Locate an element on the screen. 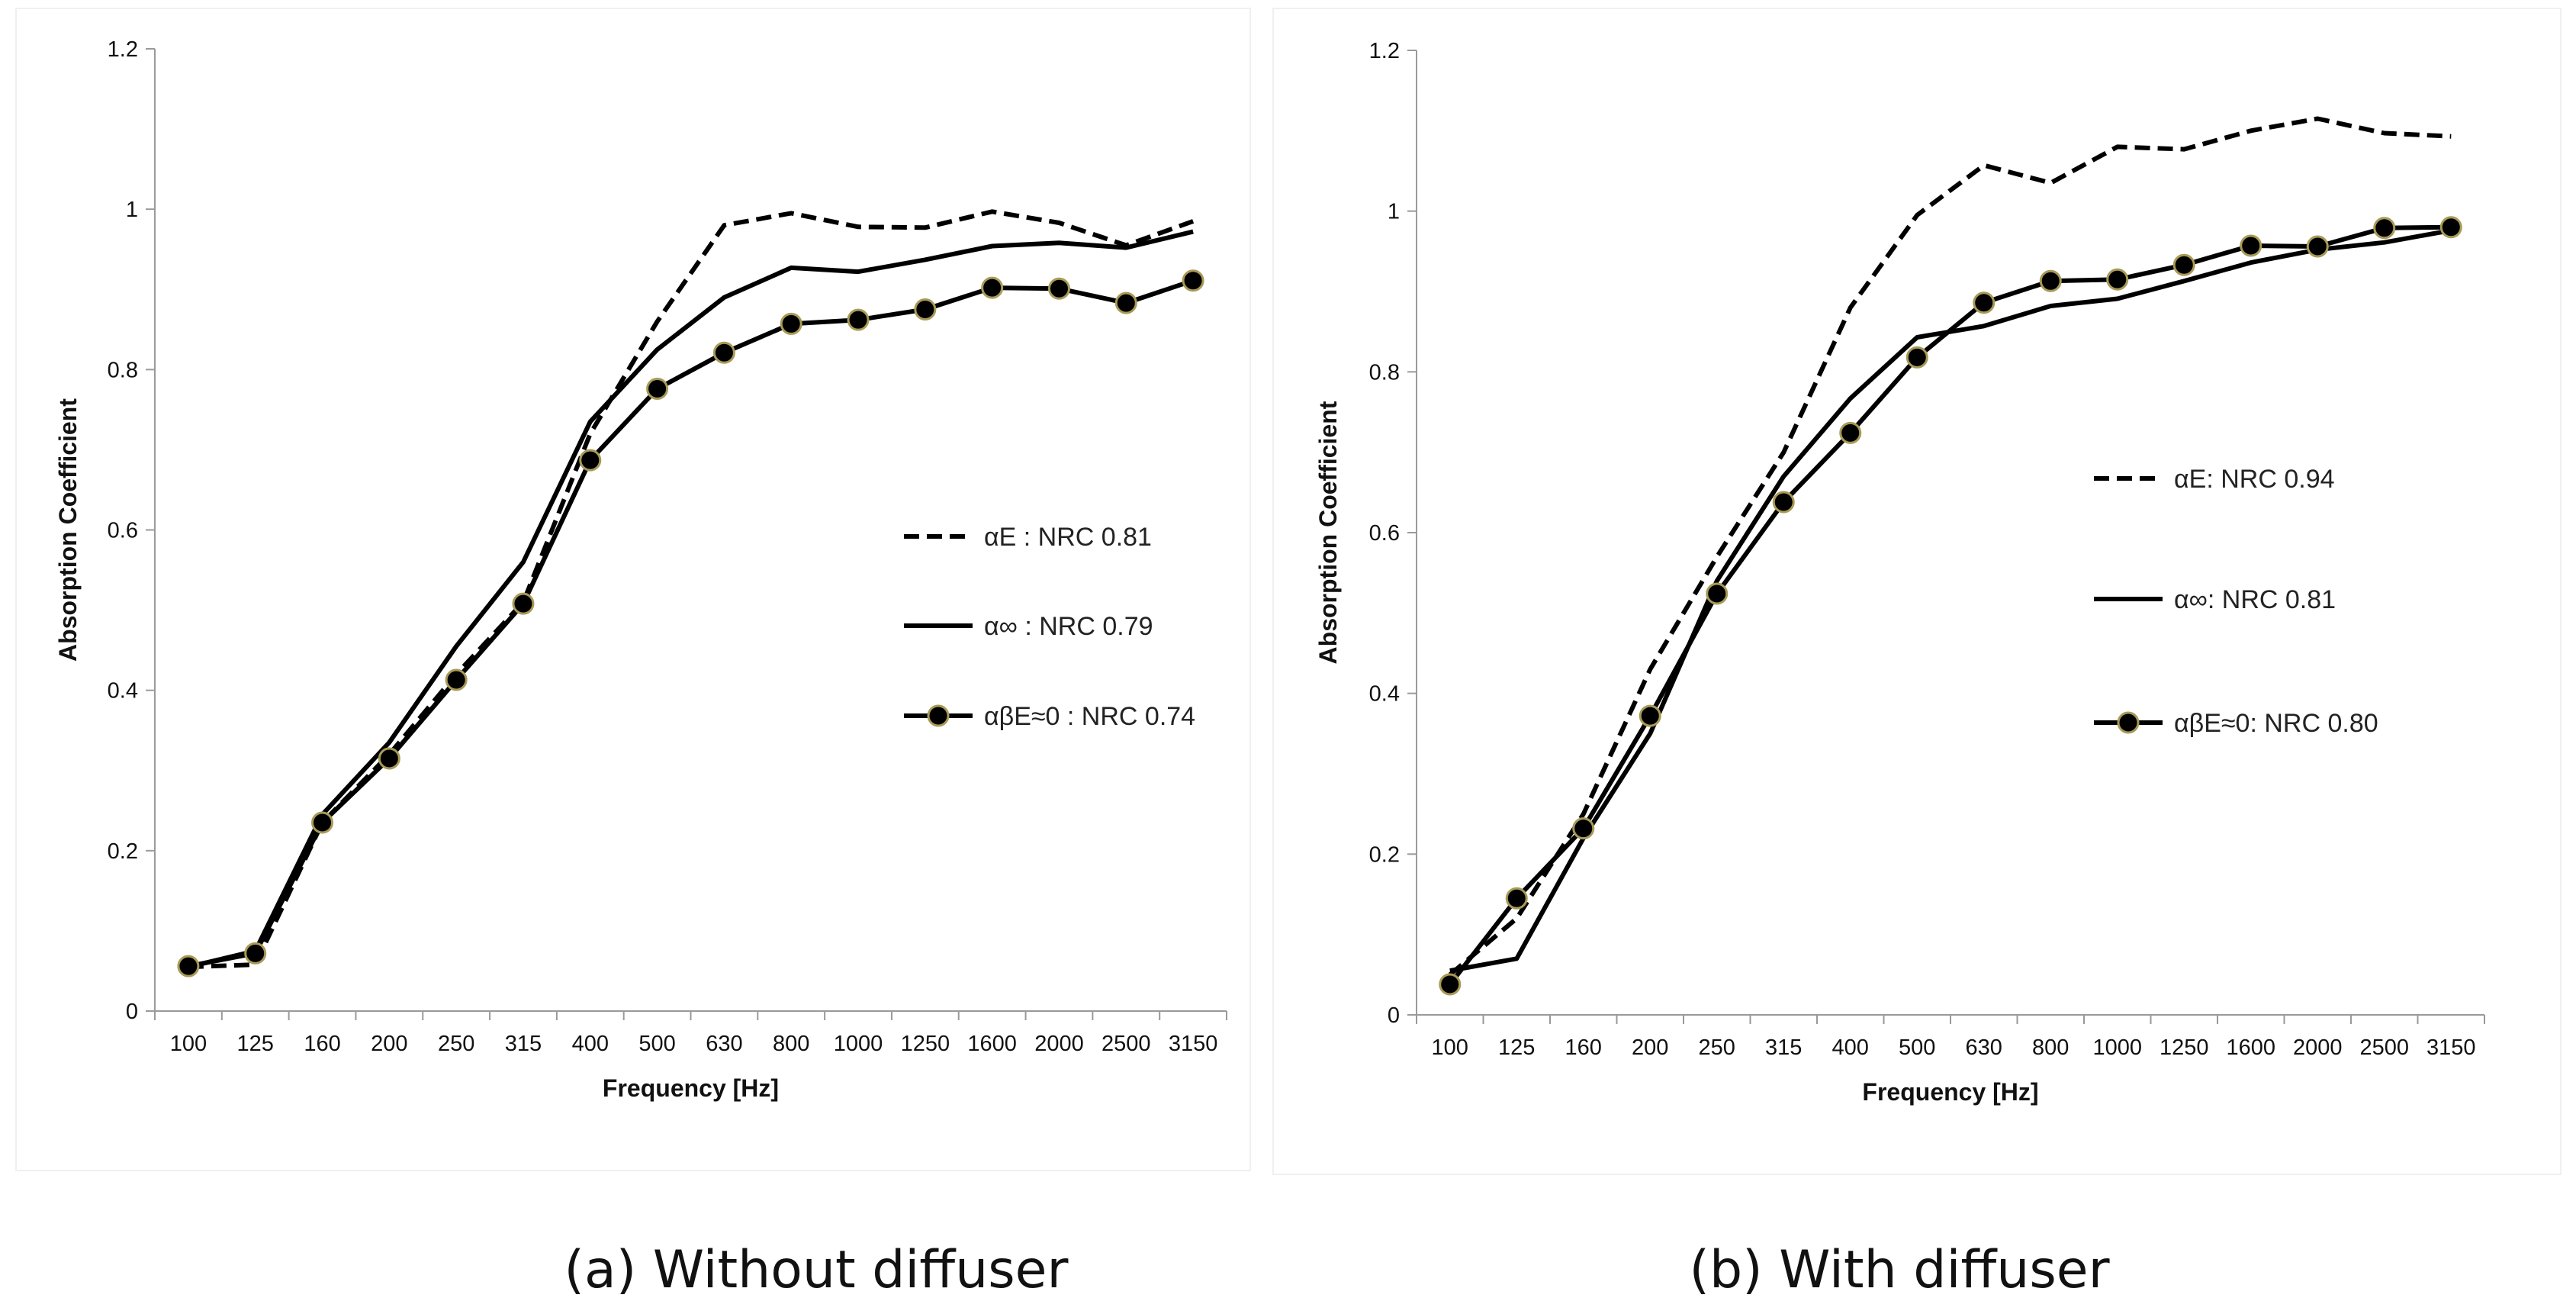  legend-label: α∞: NRC 0.81 is located at coordinates (2255, 599).